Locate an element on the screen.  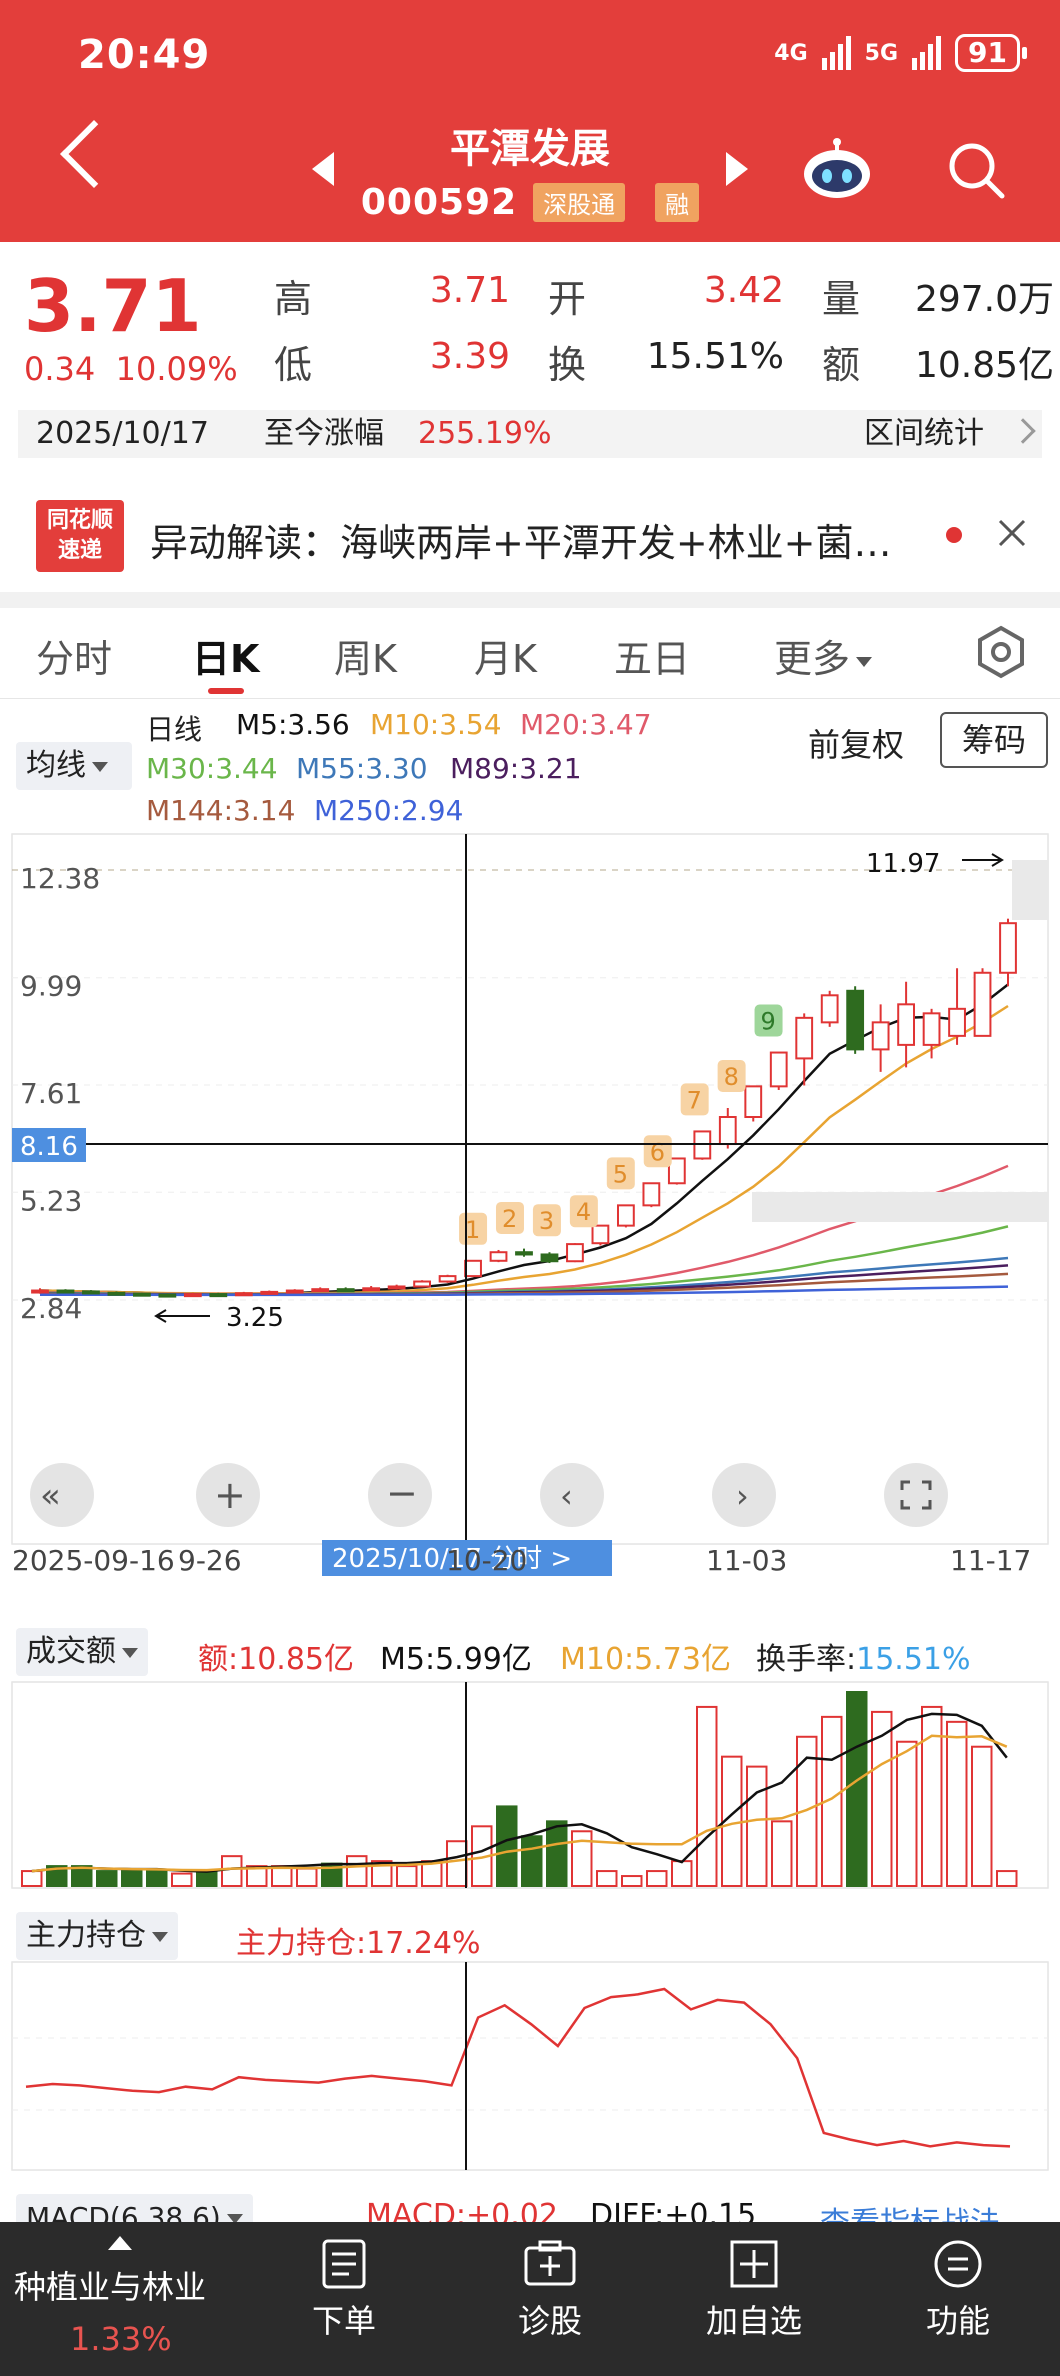
settings-icon is located at coordinates (1001, 652).